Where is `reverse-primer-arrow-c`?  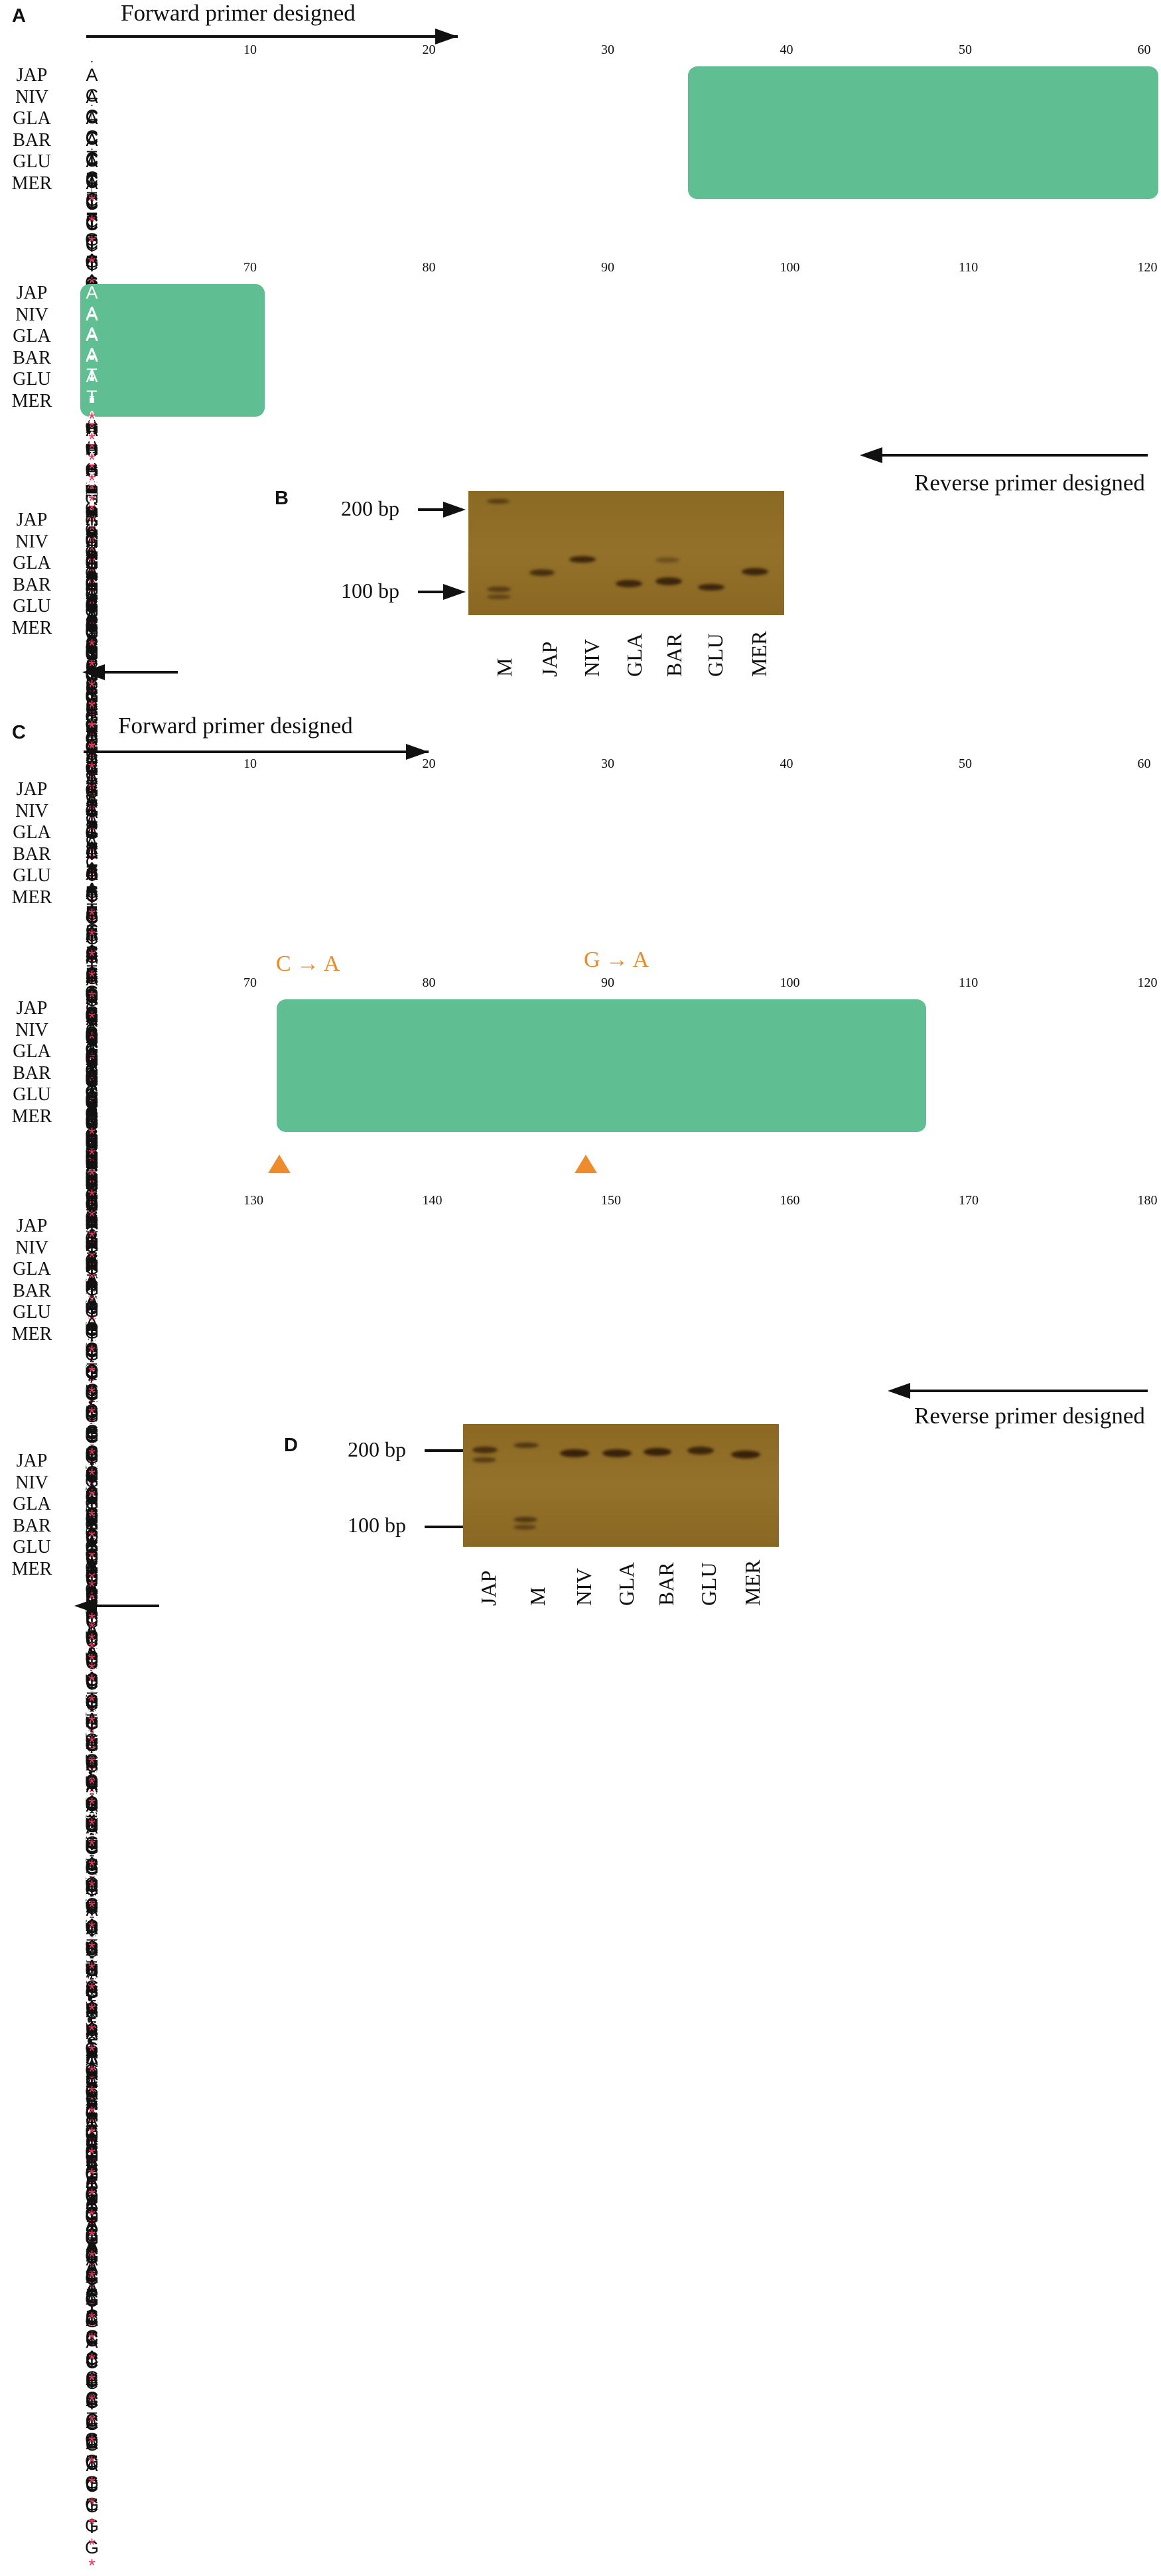
reverse-primer-arrow-c is located at coordinates (1029, 1391).